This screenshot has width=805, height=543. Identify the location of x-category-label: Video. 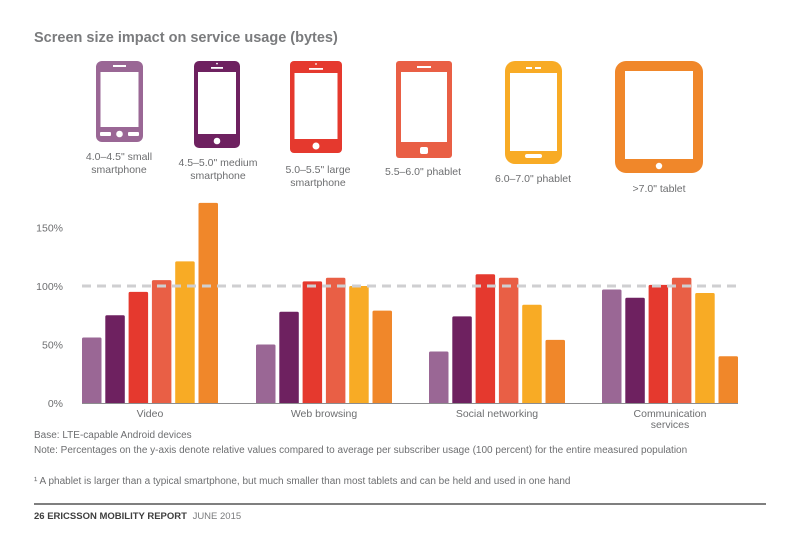
(150, 414).